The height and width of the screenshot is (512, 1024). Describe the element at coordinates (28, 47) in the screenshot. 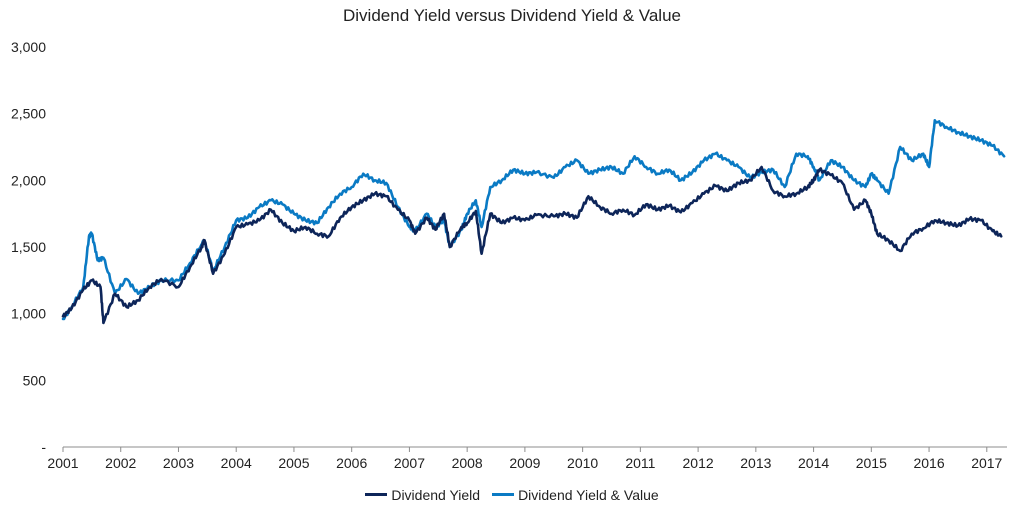

I see `y-tick-label: 3,000` at that location.